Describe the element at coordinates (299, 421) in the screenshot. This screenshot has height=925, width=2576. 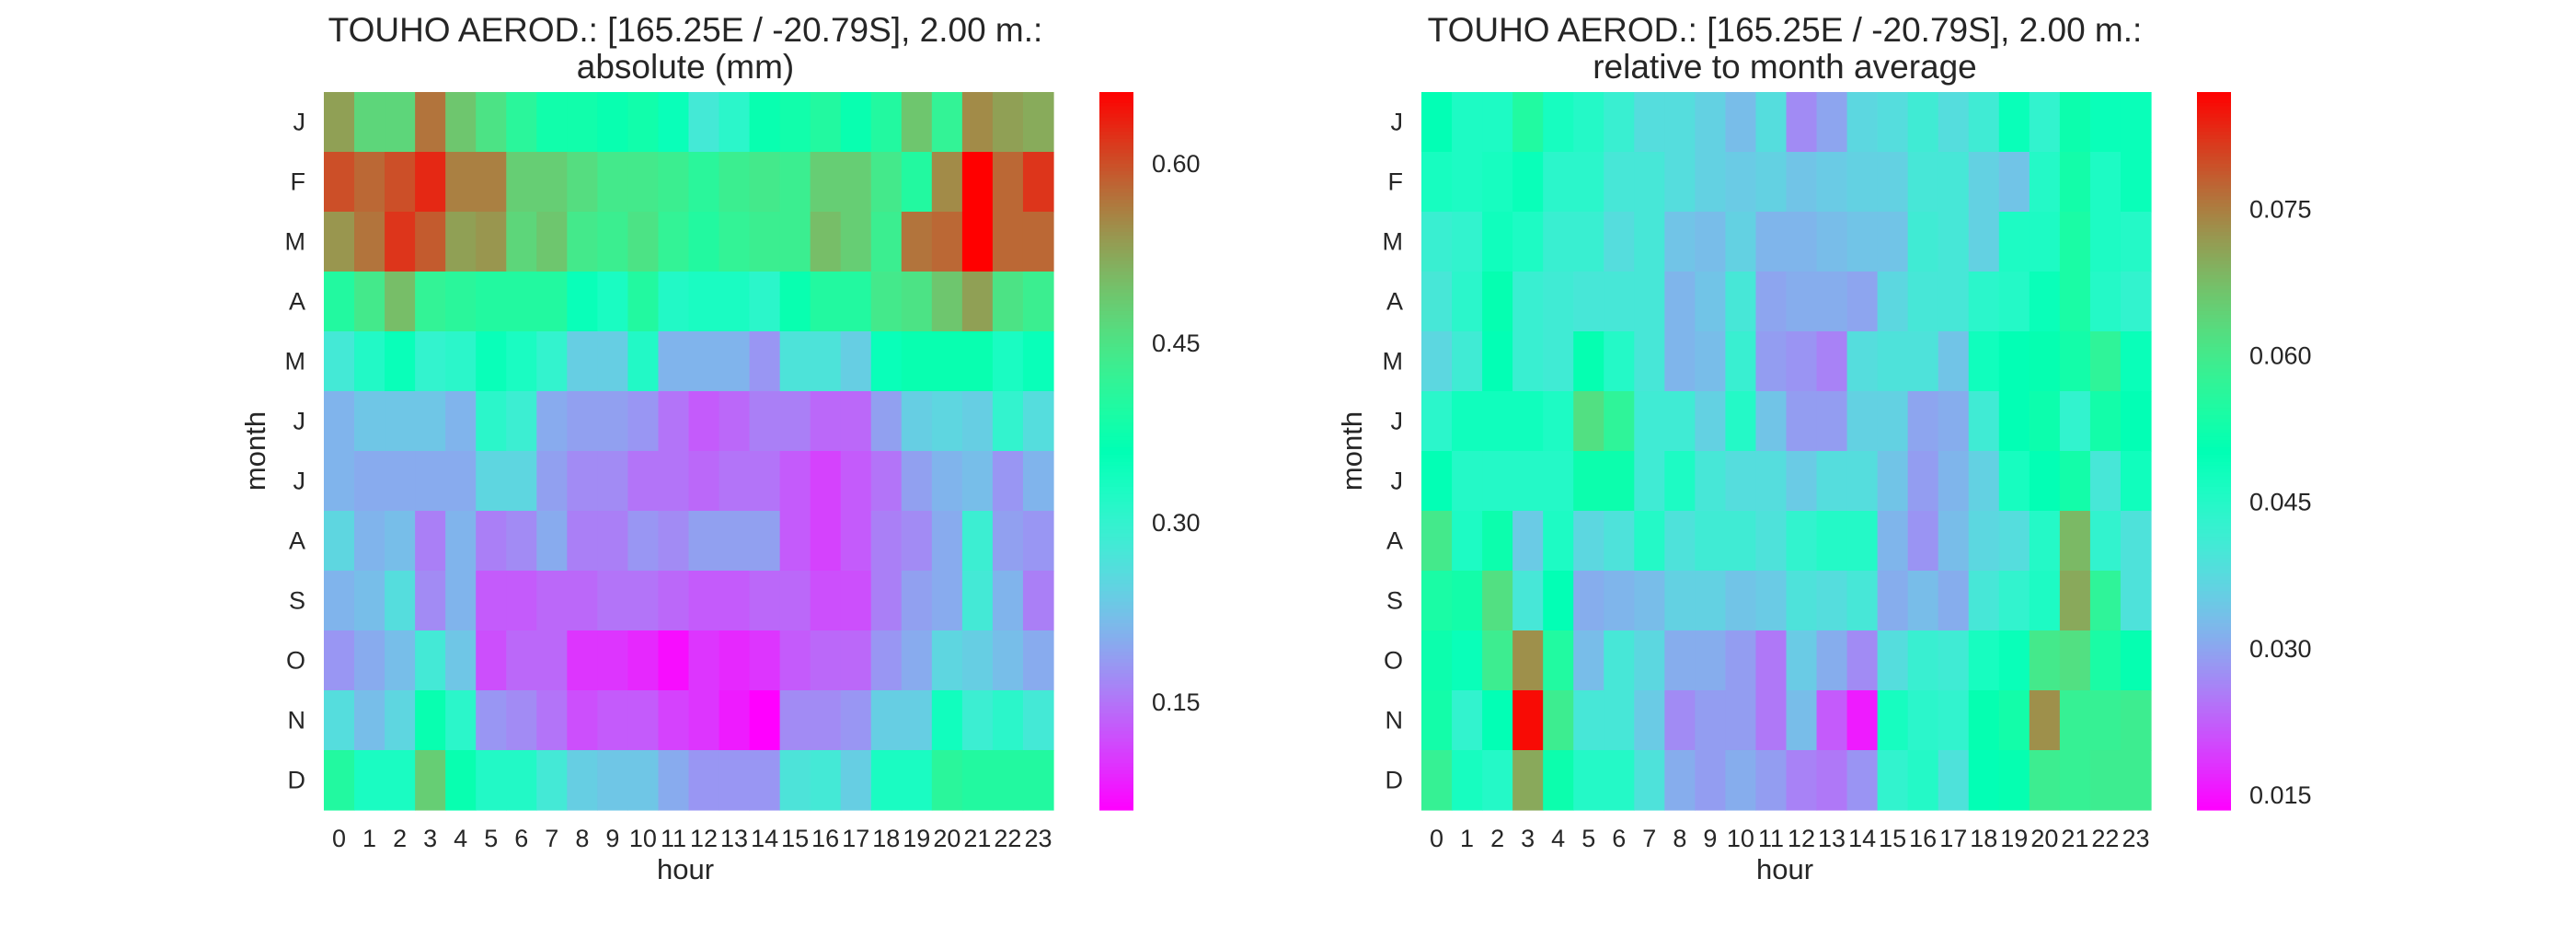
I see `y-tick-label: J` at that location.